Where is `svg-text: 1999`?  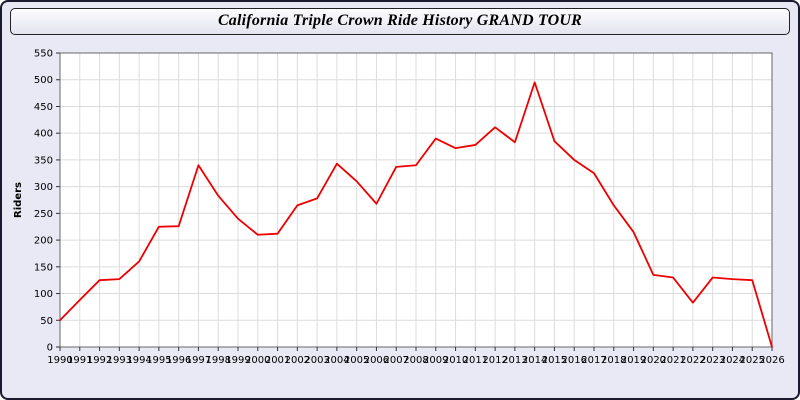
svg-text: 1999 is located at coordinates (237, 360).